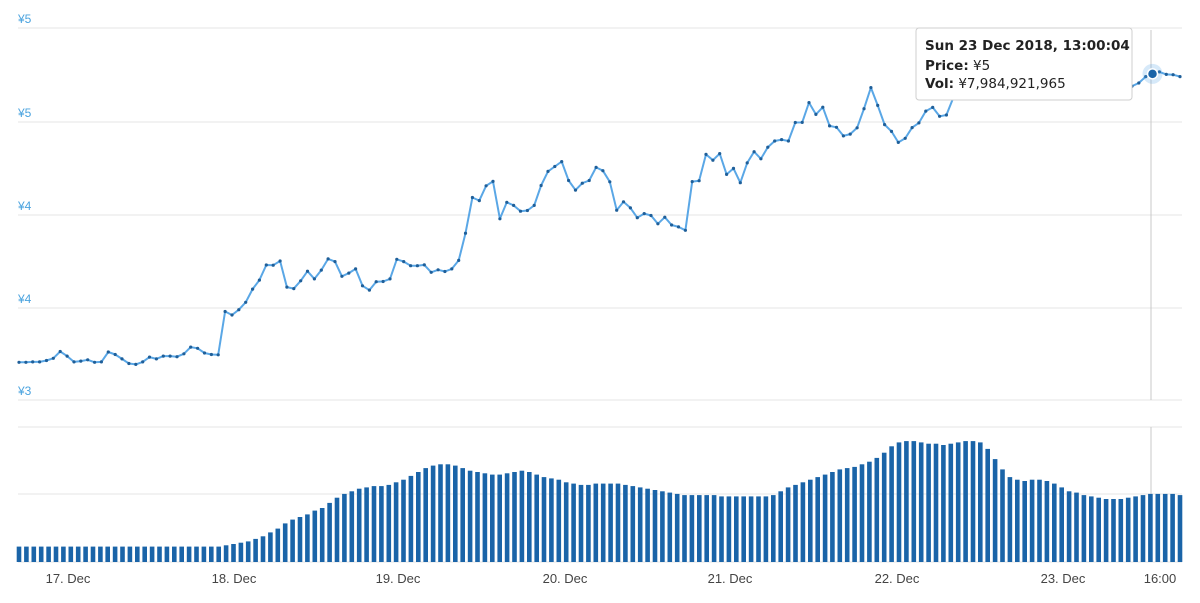 Image resolution: width=1200 pixels, height=603 pixels. I want to click on tooltip-date: Sun 23 Dec 2018, 13:00:04, so click(1027, 46).